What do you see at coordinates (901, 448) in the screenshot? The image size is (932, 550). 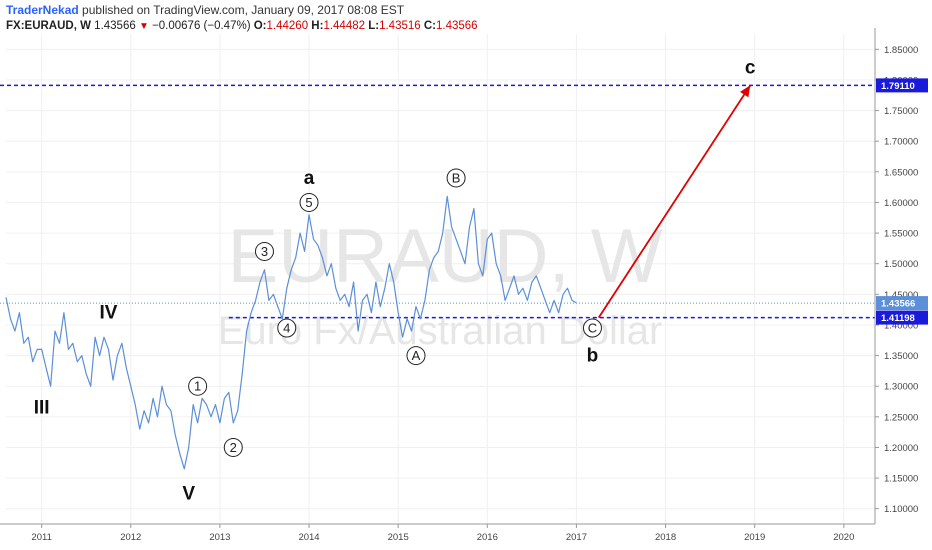 I see `y-tick-label: 1.20000` at bounding box center [901, 448].